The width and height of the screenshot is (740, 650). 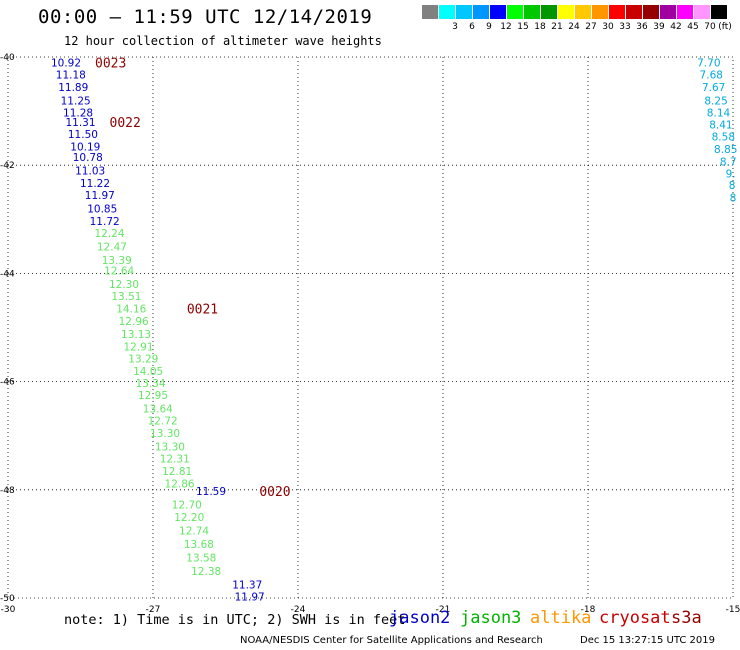 What do you see at coordinates (523, 27) in the screenshot?
I see `colorbar-tick-label: 15` at bounding box center [523, 27].